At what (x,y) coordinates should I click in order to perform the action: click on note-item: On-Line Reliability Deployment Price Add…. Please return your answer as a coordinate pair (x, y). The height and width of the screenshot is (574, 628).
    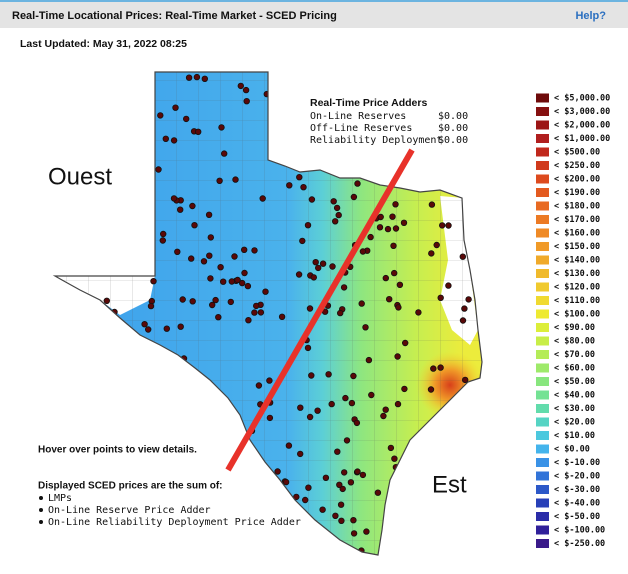
    Looking at the image, I should click on (174, 522).